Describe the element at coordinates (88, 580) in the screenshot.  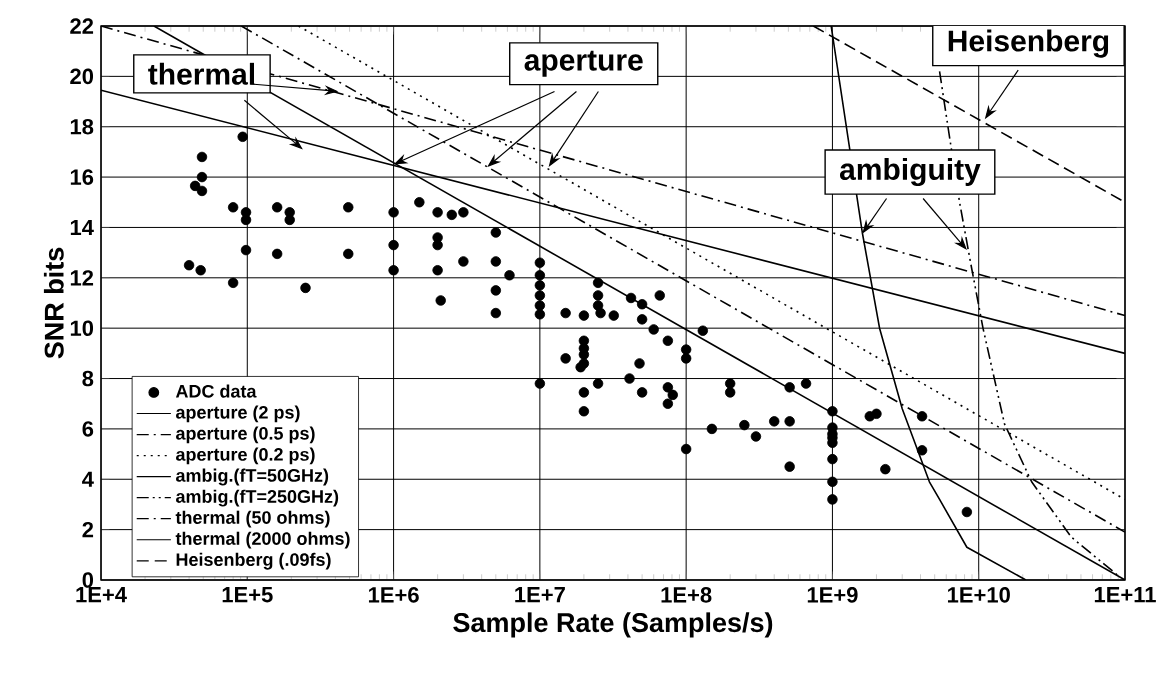
I see `y-tick-label: 0` at that location.